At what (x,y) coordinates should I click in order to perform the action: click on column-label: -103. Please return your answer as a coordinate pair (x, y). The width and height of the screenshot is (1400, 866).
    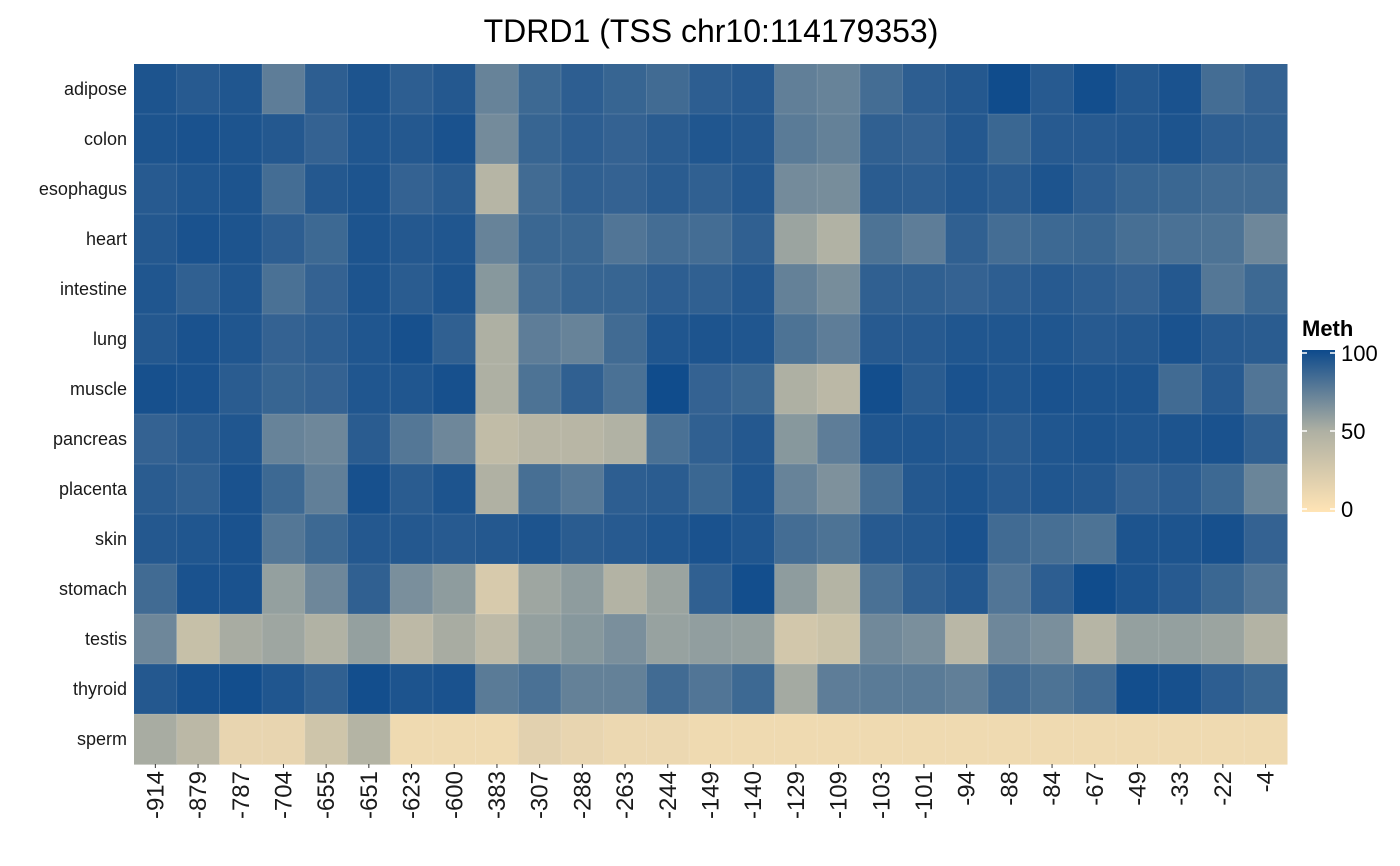
    Looking at the image, I should click on (881, 795).